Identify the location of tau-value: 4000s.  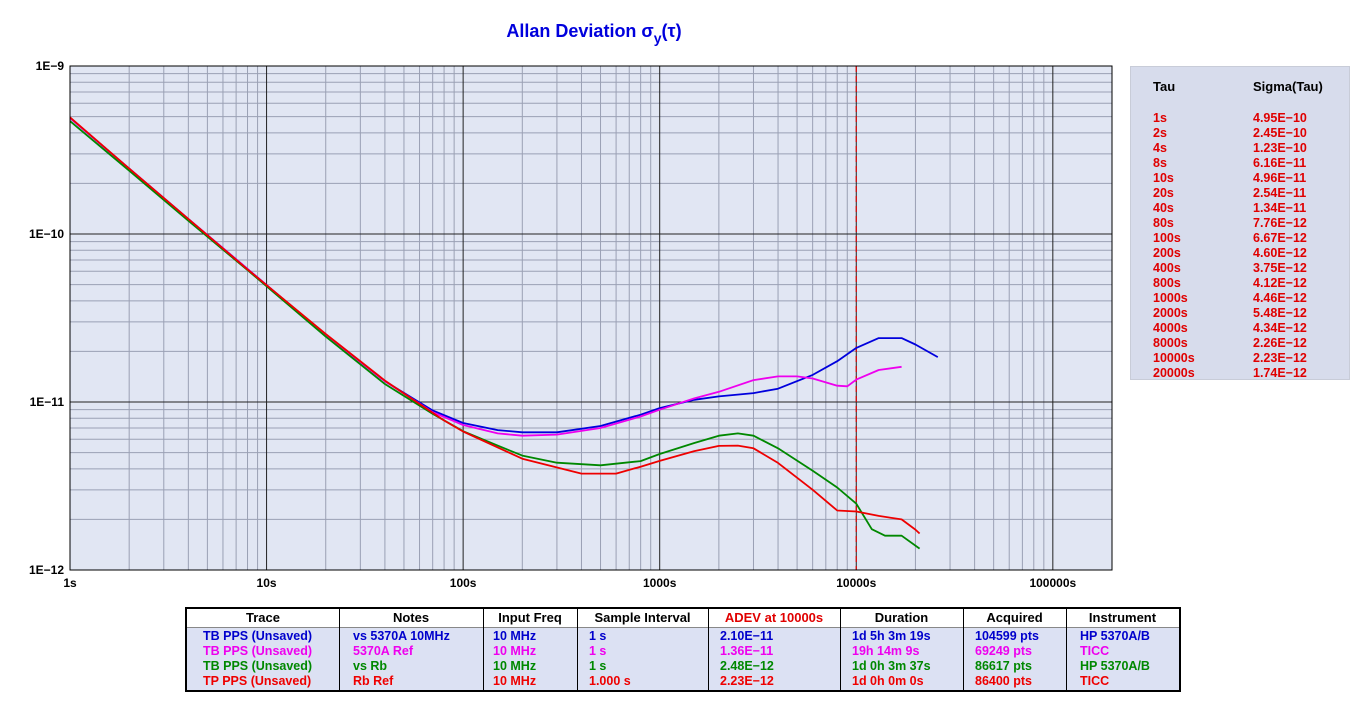
(1170, 328).